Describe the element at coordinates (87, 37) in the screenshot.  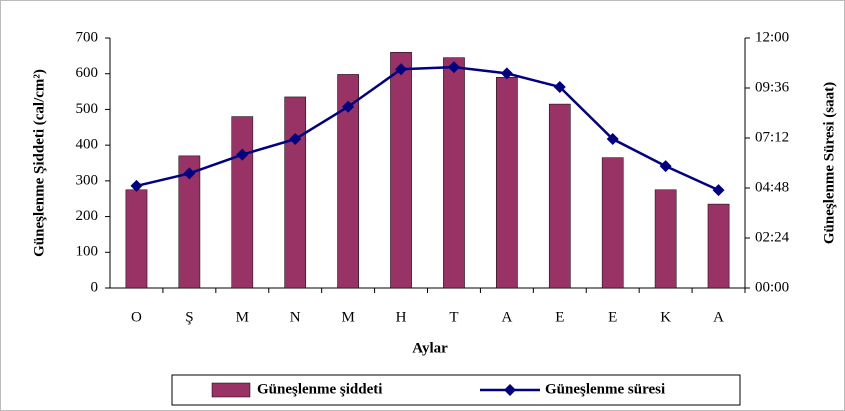
I see `y-tick-label: 700` at that location.